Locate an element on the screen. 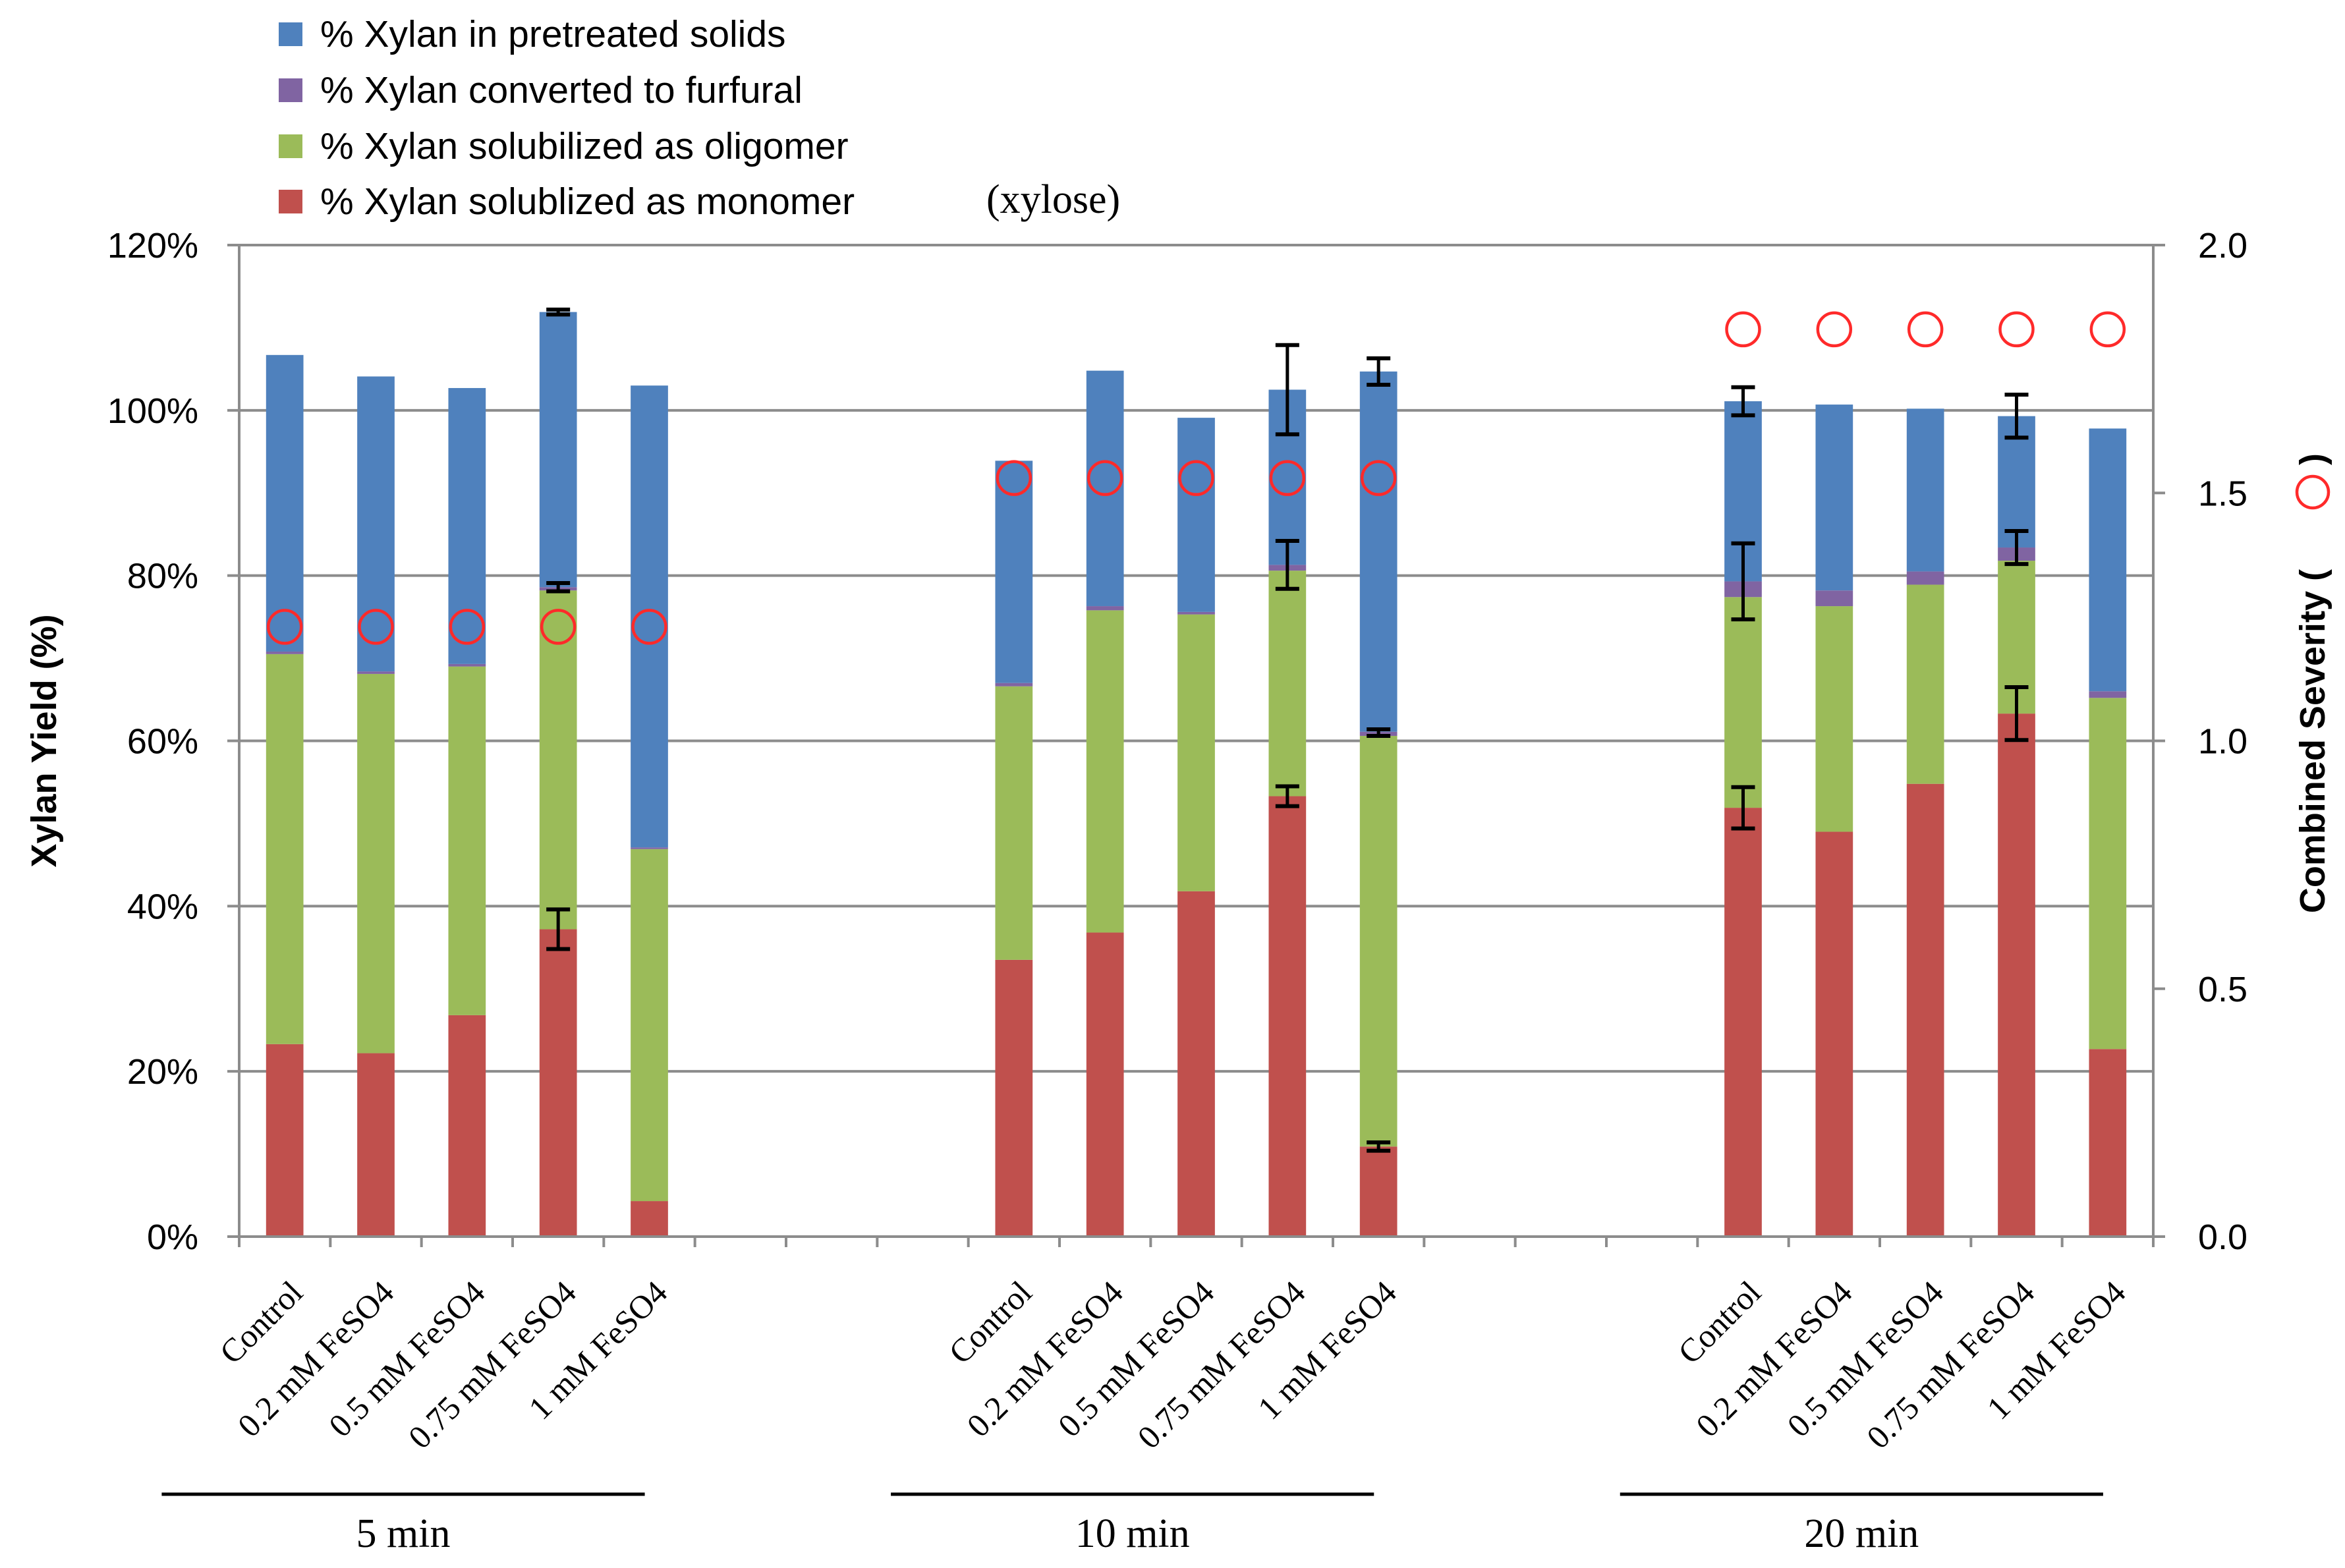 The width and height of the screenshot is (2345, 1568). group-label: 10 min is located at coordinates (1132, 1533).